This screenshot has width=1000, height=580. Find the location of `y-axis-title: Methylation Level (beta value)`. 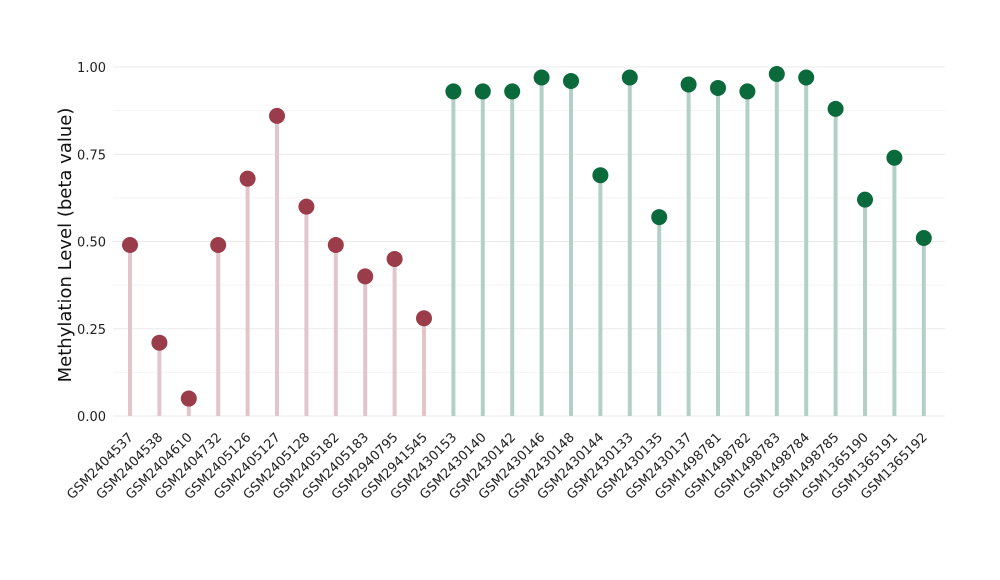

y-axis-title: Methylation Level (beta value) is located at coordinates (65, 245).